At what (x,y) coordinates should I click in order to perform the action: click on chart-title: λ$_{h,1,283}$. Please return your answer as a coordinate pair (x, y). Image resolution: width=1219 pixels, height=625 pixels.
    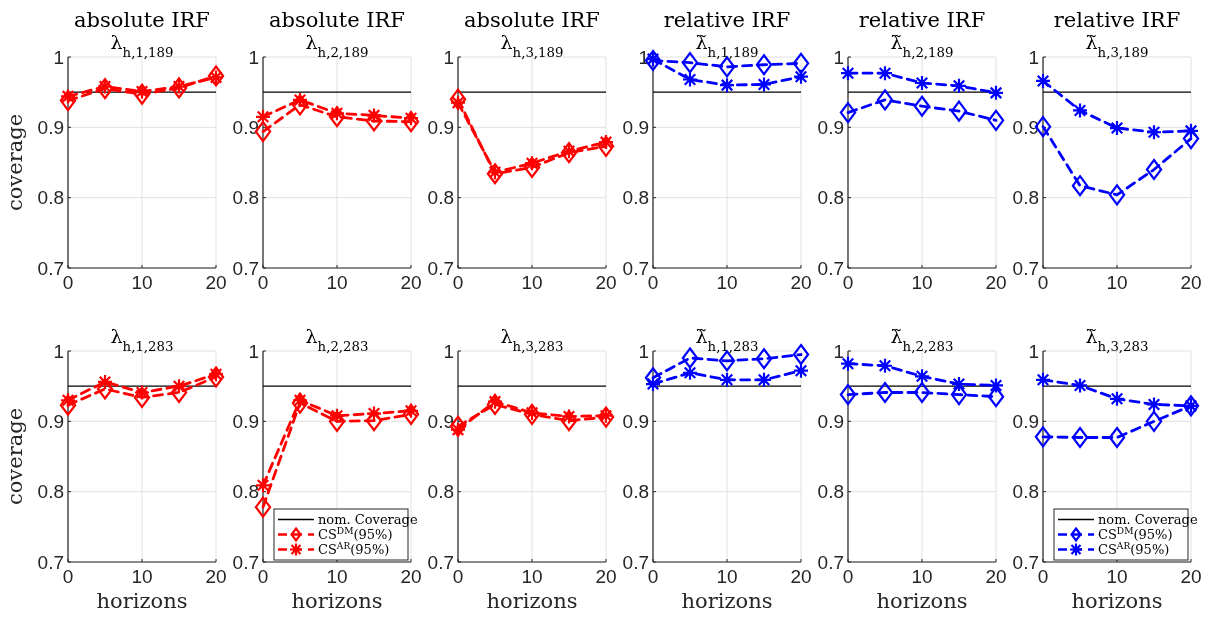
    Looking at the image, I should click on (142, 339).